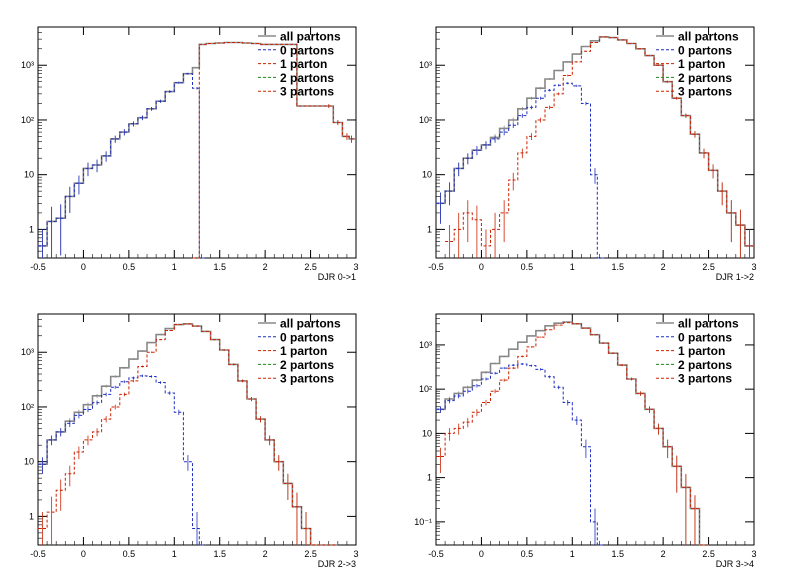  I want to click on x-axis-label: DJR 0->1, so click(337, 277).